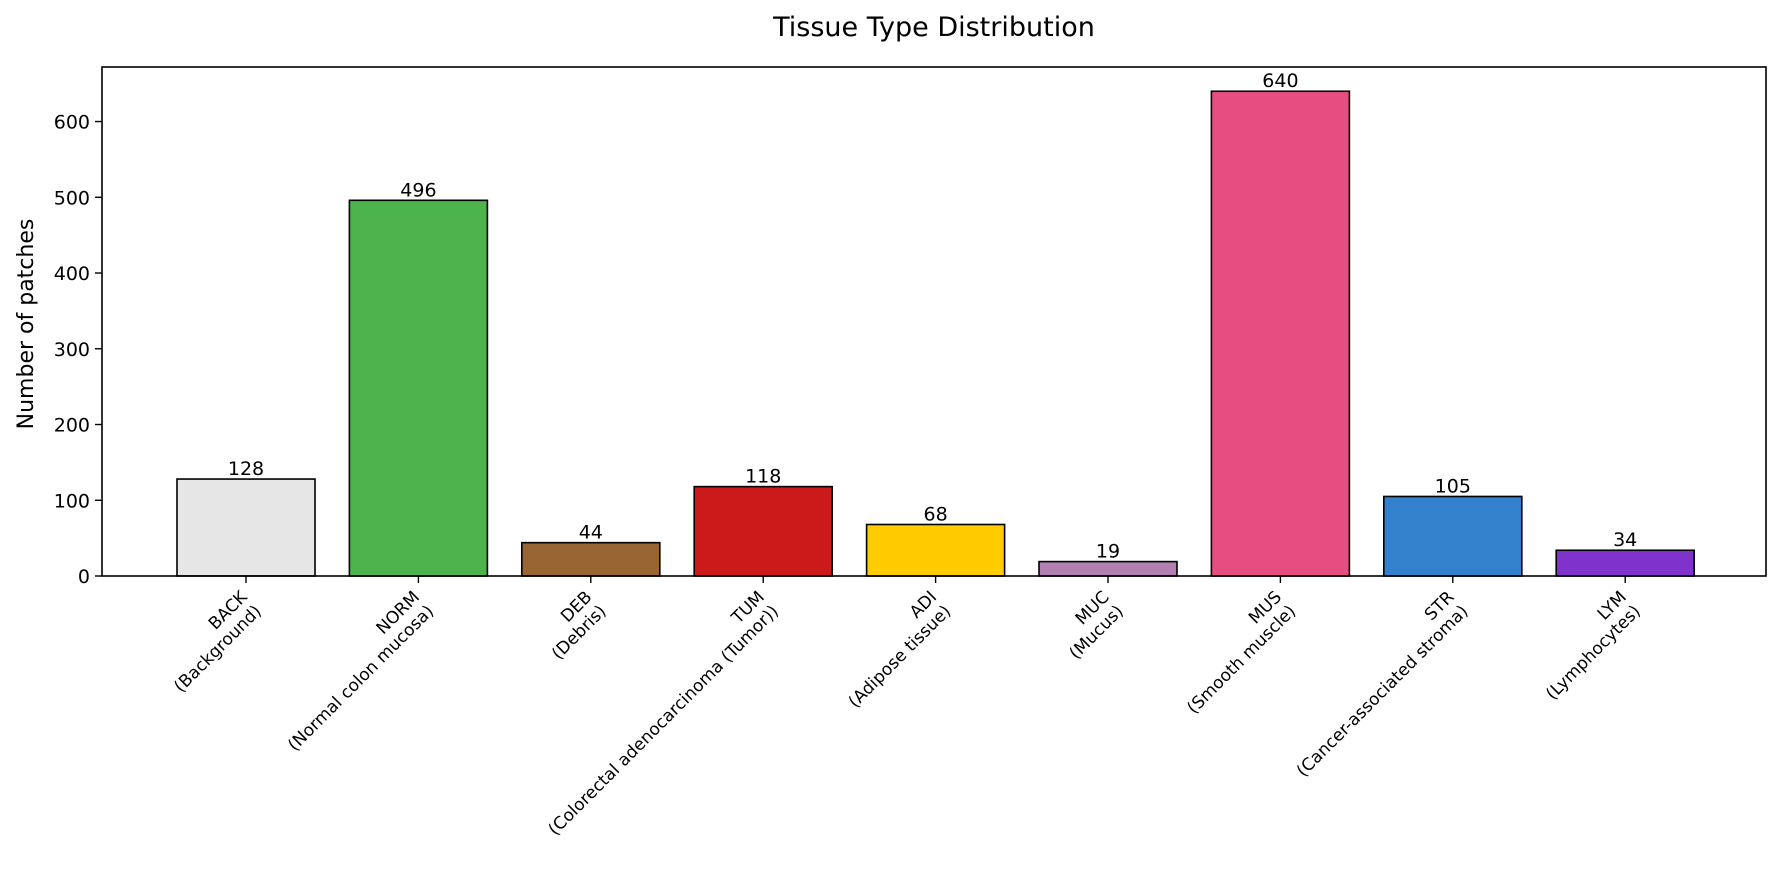 This screenshot has height=886, width=1782. Describe the element at coordinates (72, 426) in the screenshot. I see `y-tick-label: 200` at that location.